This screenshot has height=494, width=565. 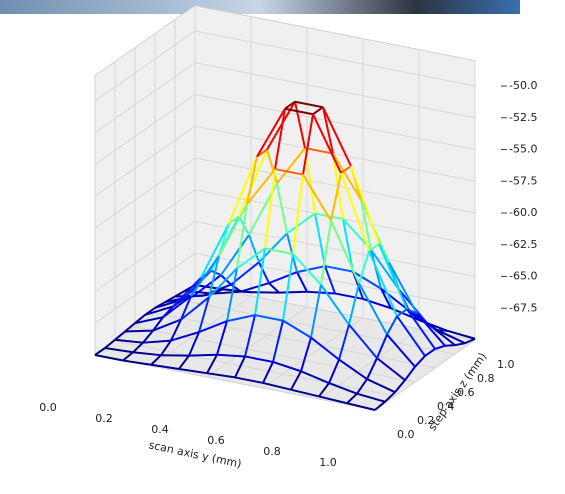 I want to click on z-tick-label: -52.5, so click(x=523, y=117).